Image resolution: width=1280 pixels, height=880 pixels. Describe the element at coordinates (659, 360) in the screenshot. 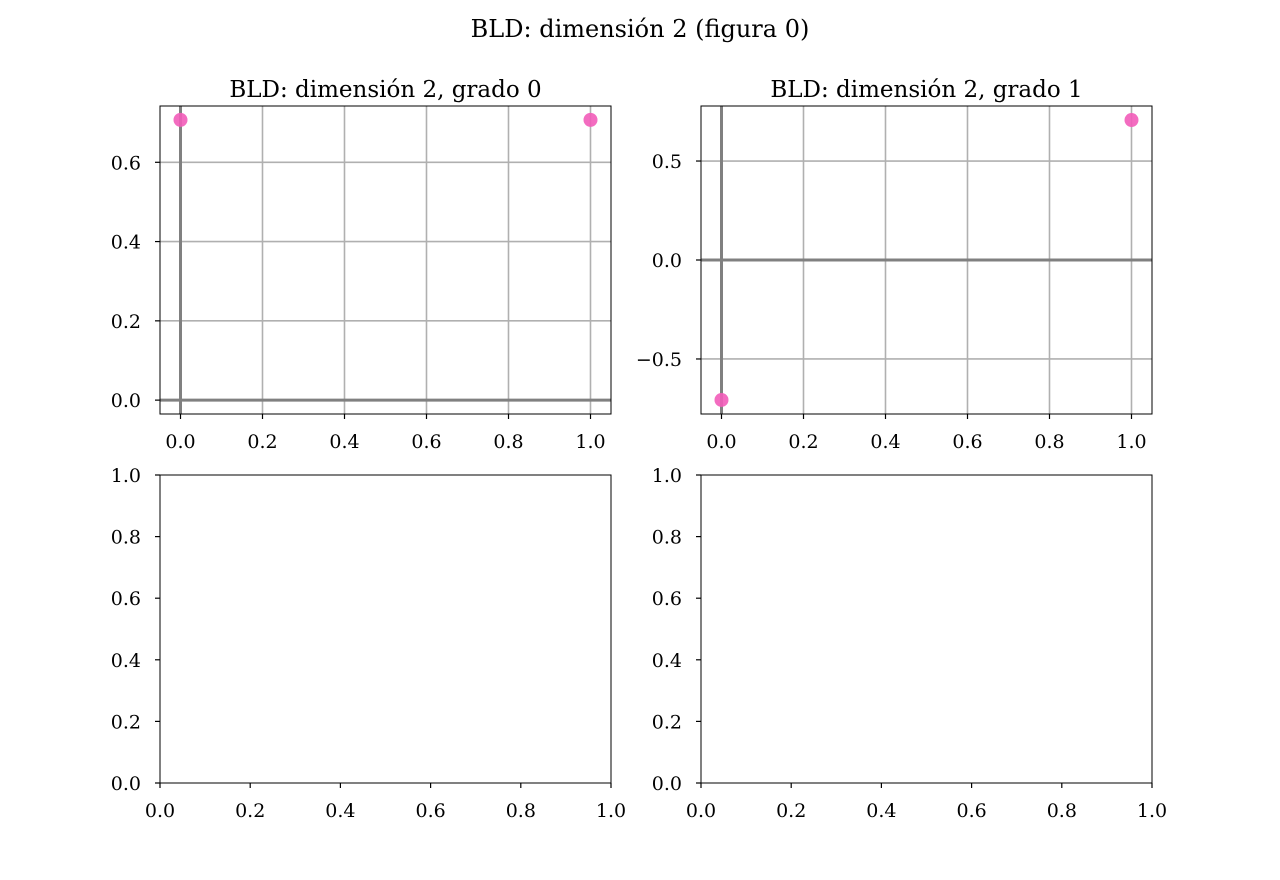

I see `y-tick-label-0: −0.5` at that location.